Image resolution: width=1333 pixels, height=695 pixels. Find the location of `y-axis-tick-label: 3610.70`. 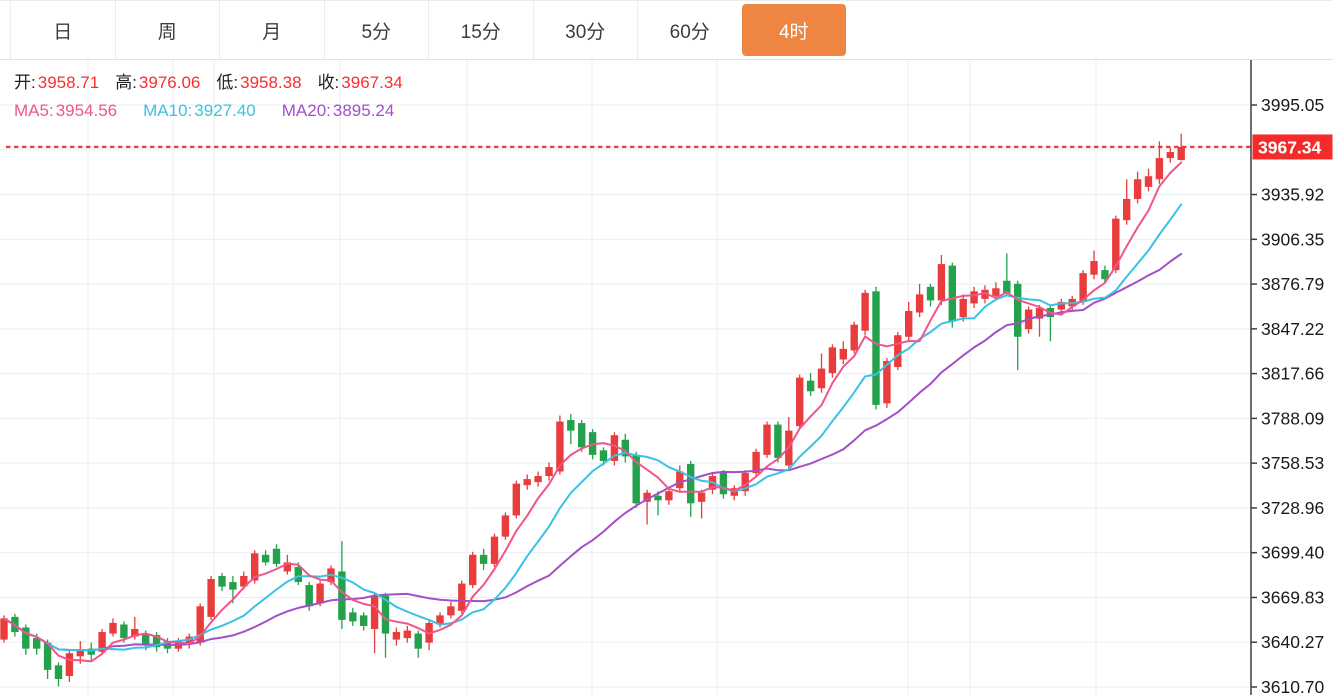

y-axis-tick-label: 3610.70 is located at coordinates (1293, 686).